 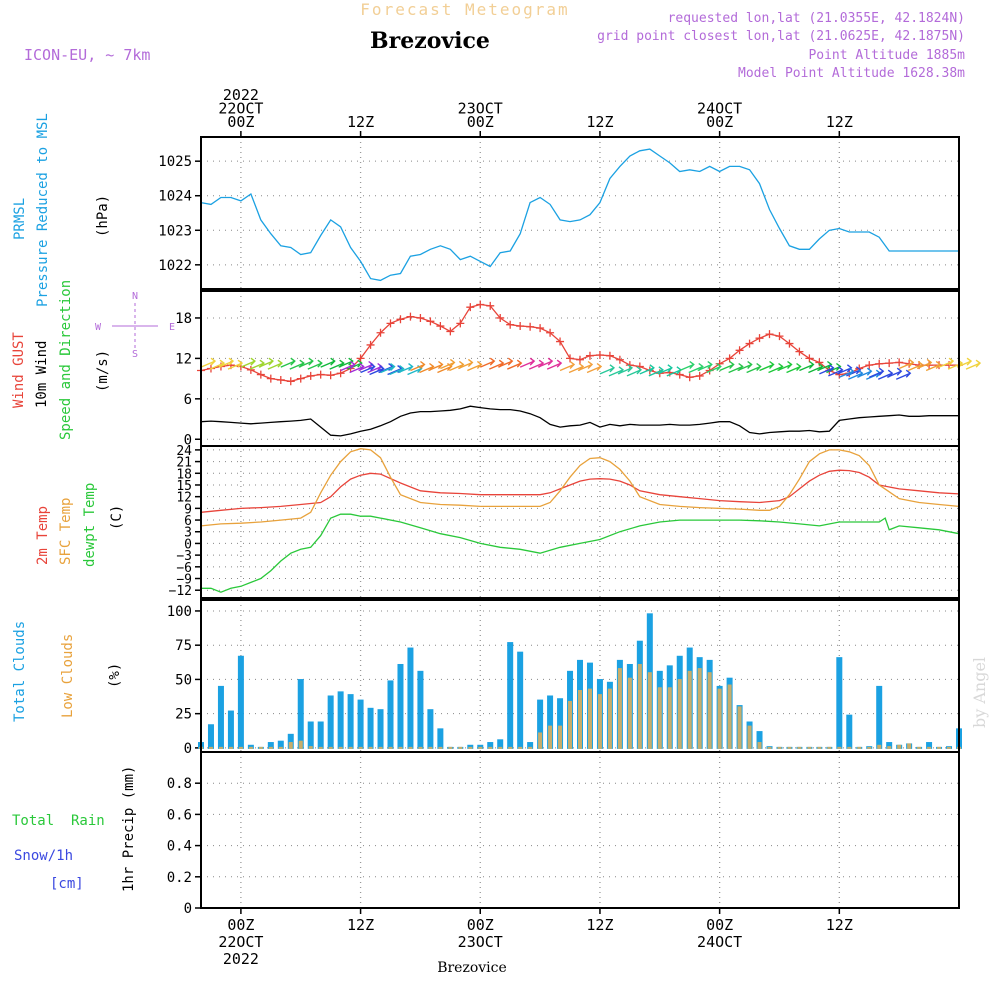 What do you see at coordinates (179, 612) in the screenshot?
I see `y-tick-label: 100` at bounding box center [179, 612].